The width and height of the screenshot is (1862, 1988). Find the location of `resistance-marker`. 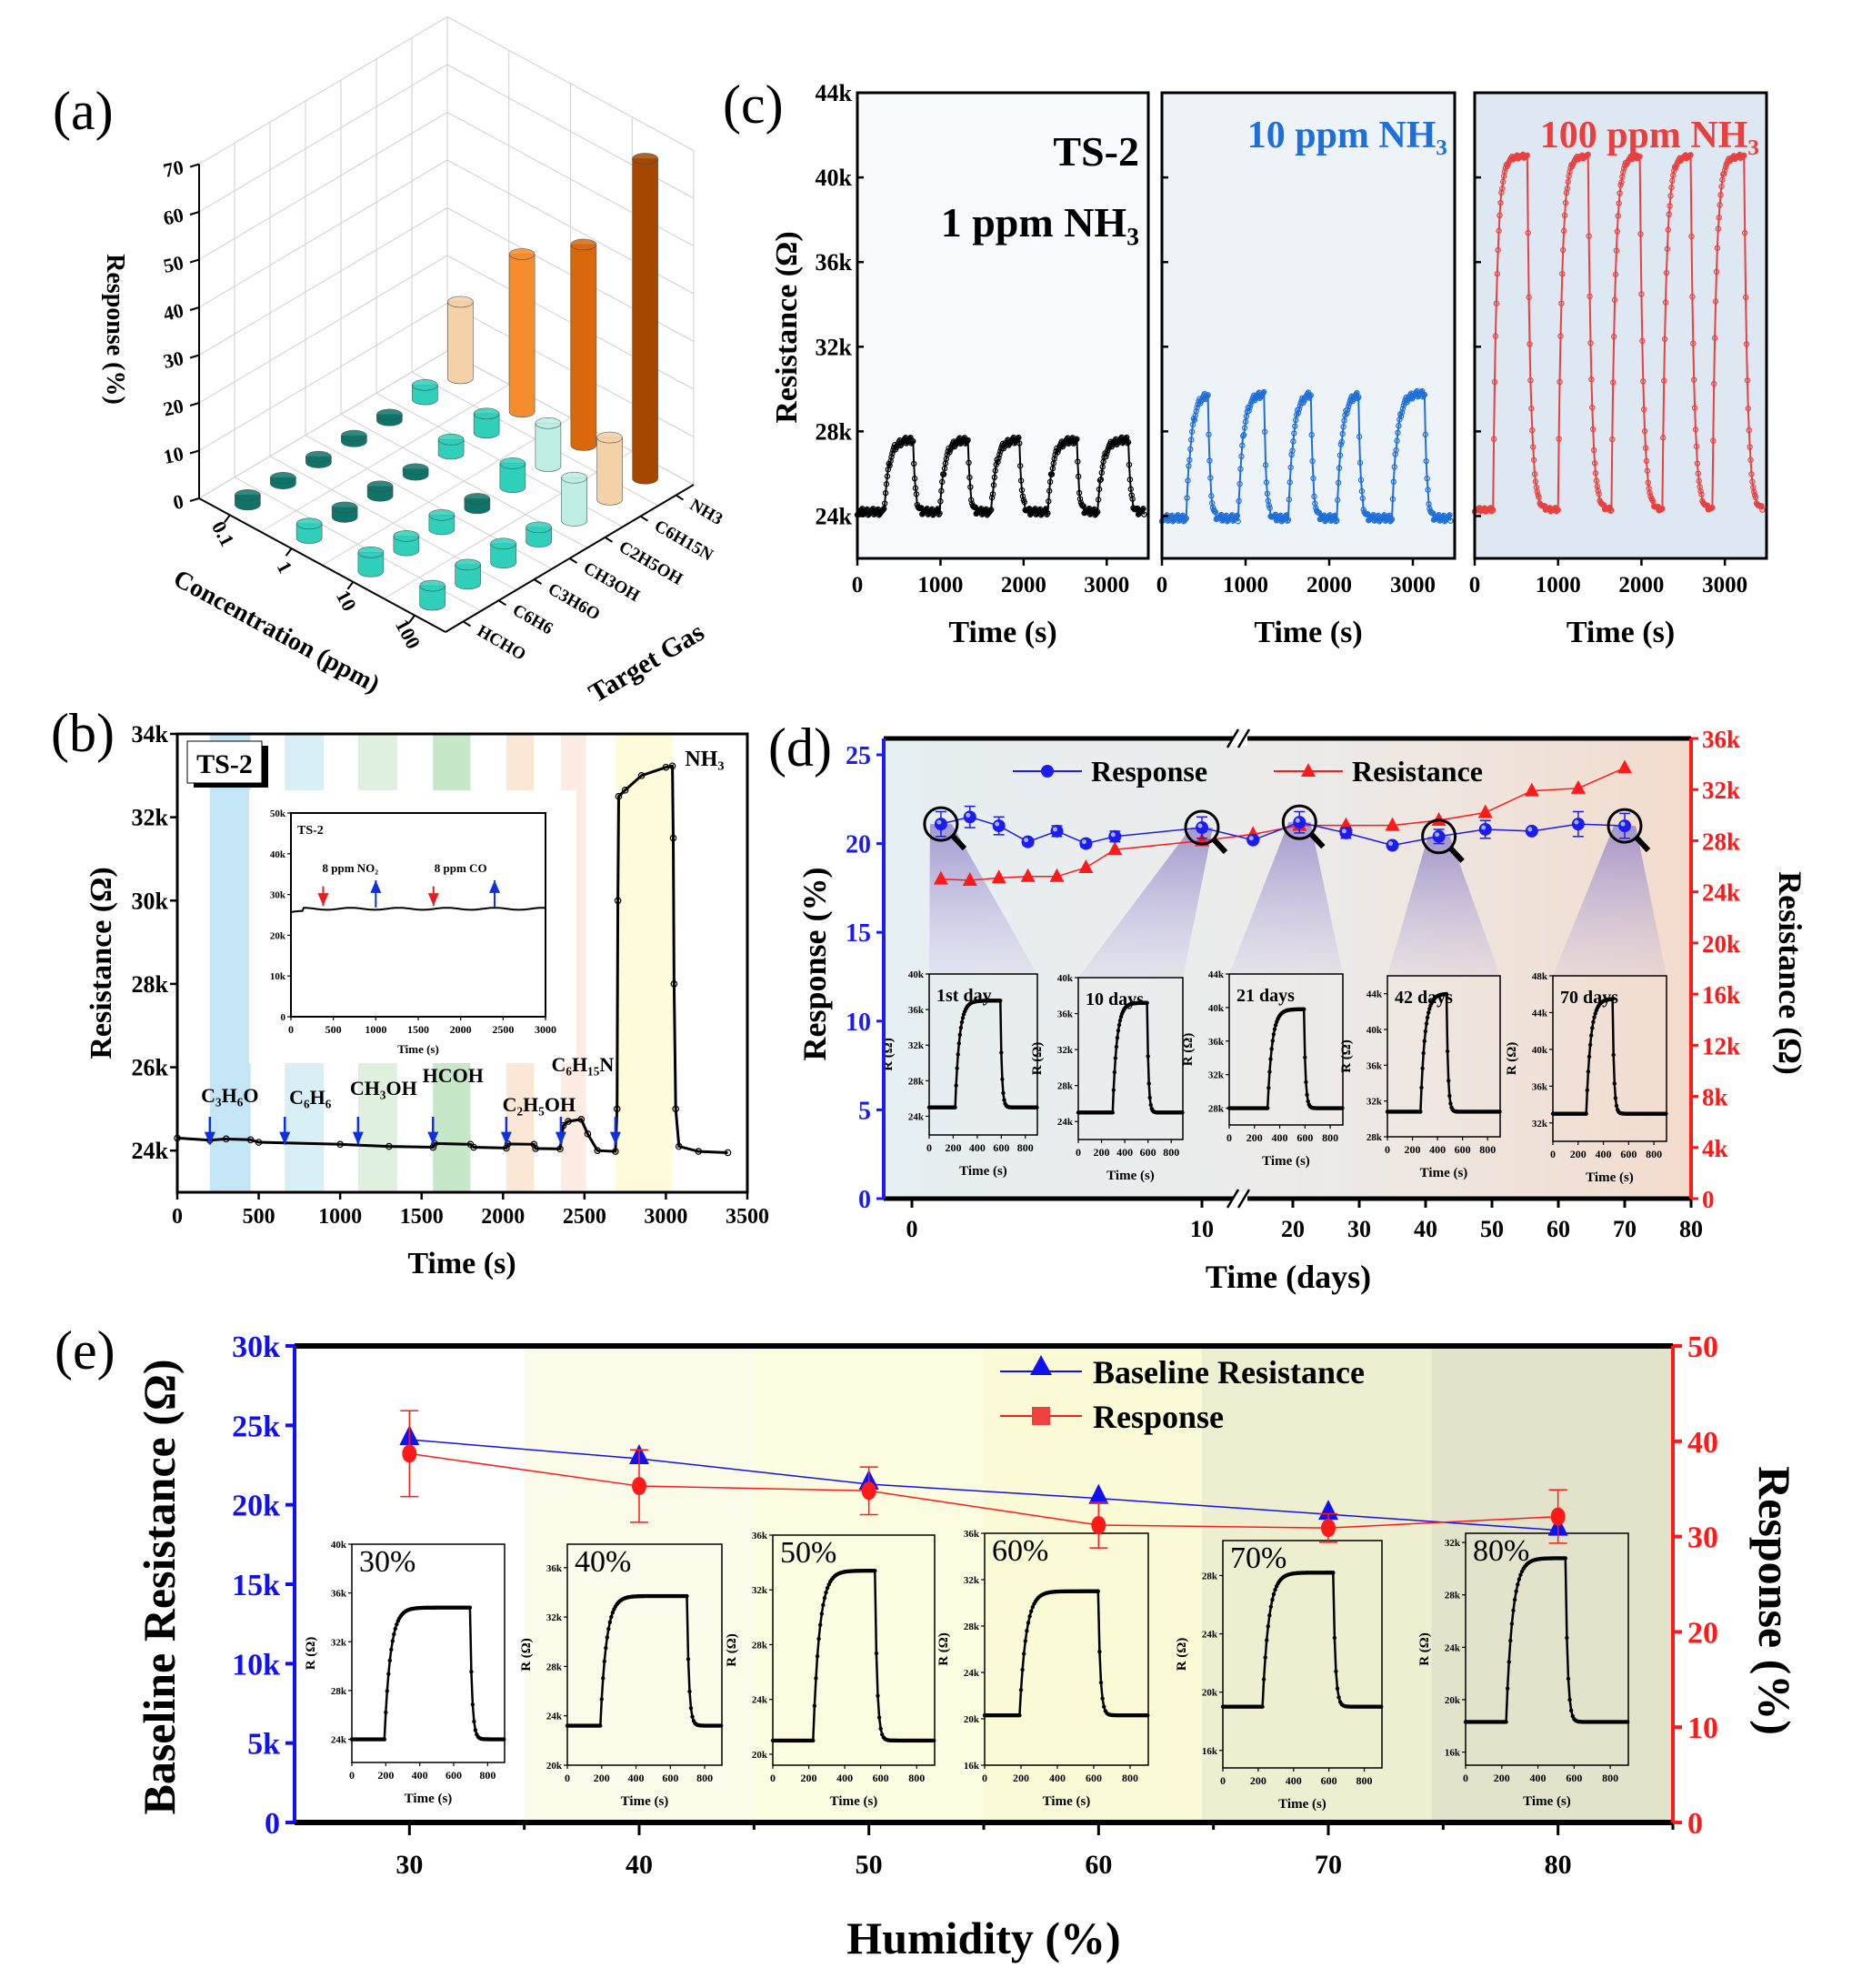

resistance-marker is located at coordinates (1485, 811).